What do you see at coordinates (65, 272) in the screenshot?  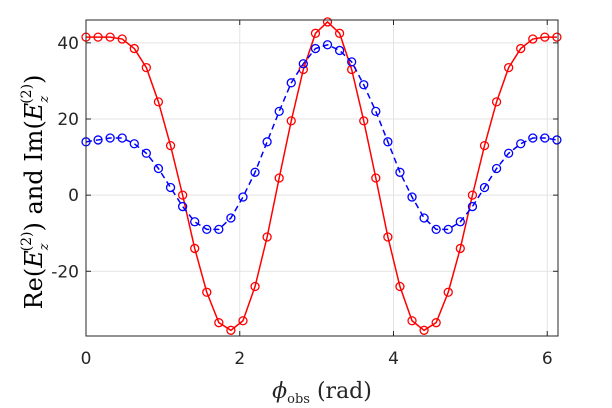 I see `y-tick-label: -20` at bounding box center [65, 272].